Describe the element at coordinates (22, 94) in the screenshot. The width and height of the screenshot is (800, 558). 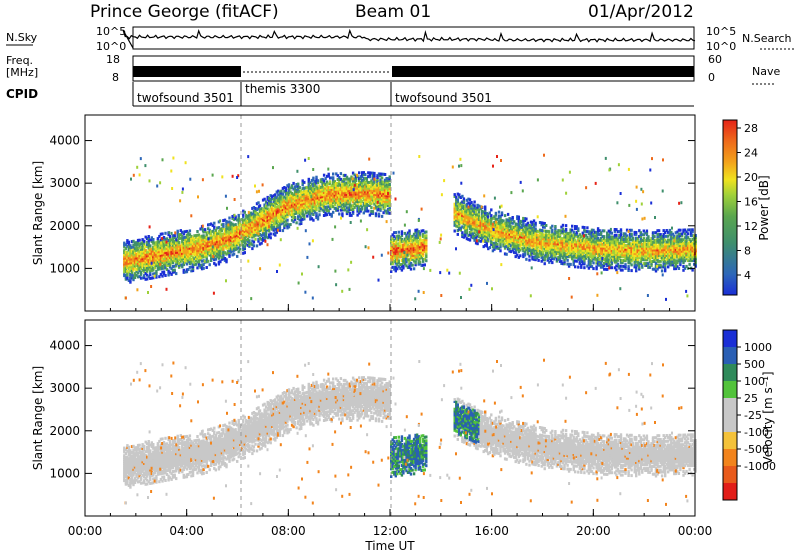
I see `cpid-label: CPID` at that location.